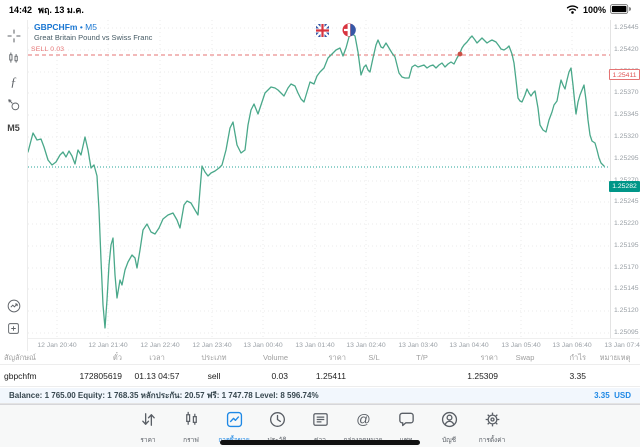 The width and height of the screenshot is (640, 447). Describe the element at coordinates (14, 185) in the screenshot. I see `chart-toolbar: ƒ M5` at that location.